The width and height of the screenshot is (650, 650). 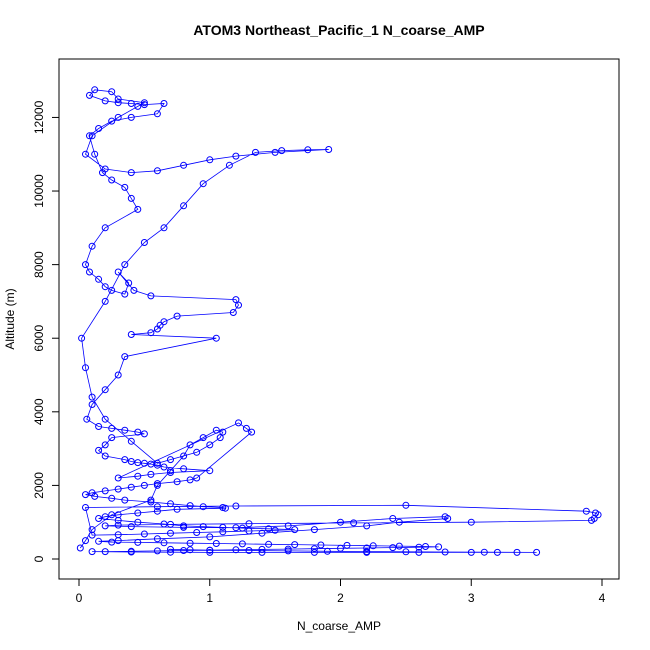 What do you see at coordinates (39, 485) in the screenshot?
I see `y-tick-label: 2000` at bounding box center [39, 485].